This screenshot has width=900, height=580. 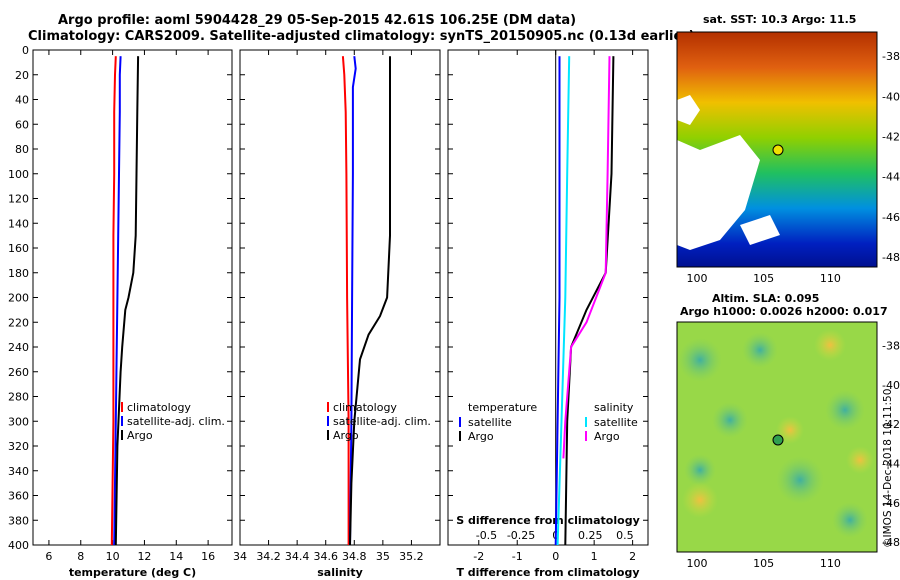 I want to click on sst-map-frame, so click(x=777, y=149).